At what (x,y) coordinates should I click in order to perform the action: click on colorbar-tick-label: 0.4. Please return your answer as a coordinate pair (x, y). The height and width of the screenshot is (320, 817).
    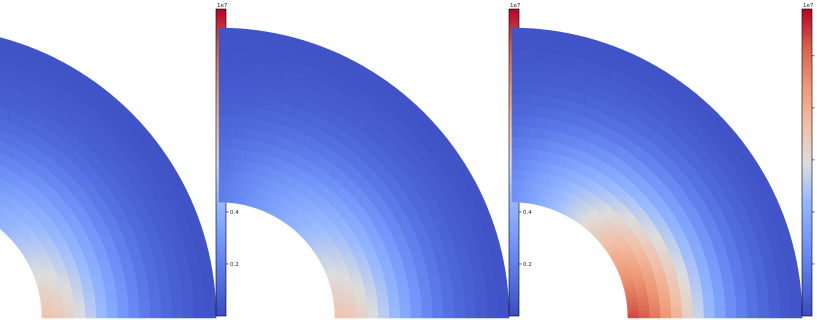
    Looking at the image, I should click on (234, 213).